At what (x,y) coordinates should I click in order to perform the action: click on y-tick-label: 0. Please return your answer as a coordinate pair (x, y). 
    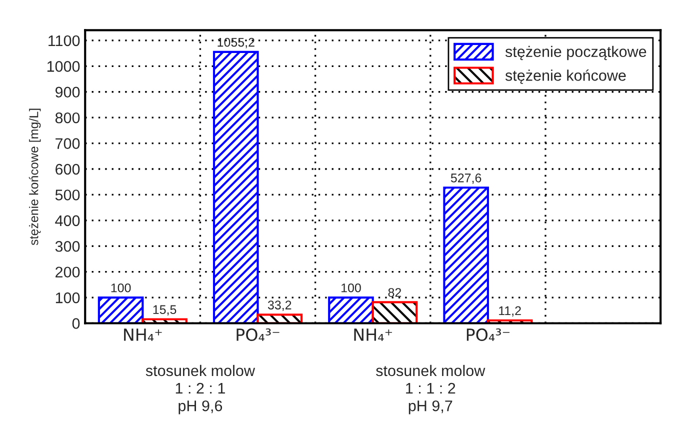
    Looking at the image, I should click on (76, 323).